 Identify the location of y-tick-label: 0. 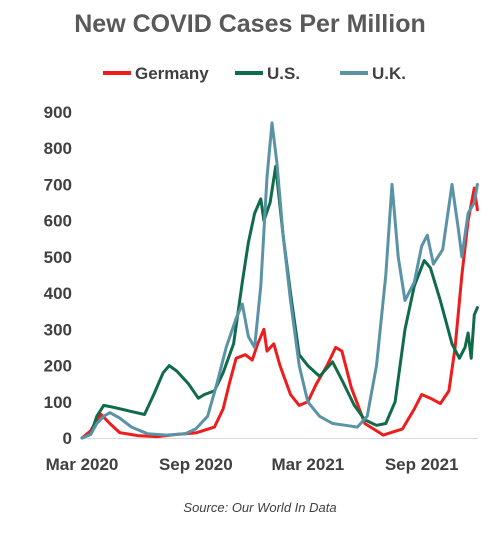
(67, 438).